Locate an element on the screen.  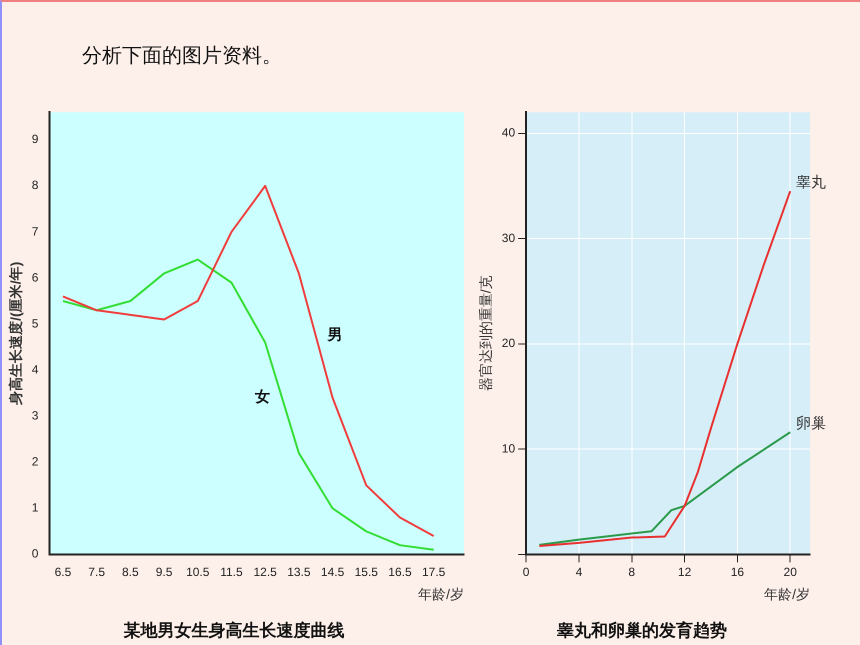
x-tick-label: 7.5 is located at coordinates (97, 571).